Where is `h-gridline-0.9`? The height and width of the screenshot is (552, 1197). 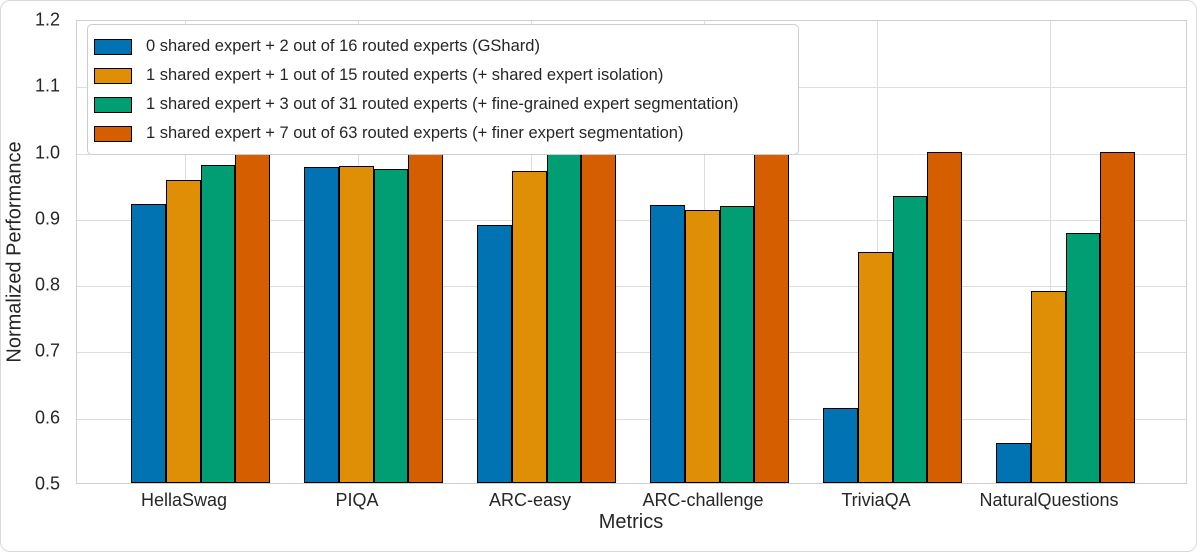 h-gridline-0.9 is located at coordinates (631, 220).